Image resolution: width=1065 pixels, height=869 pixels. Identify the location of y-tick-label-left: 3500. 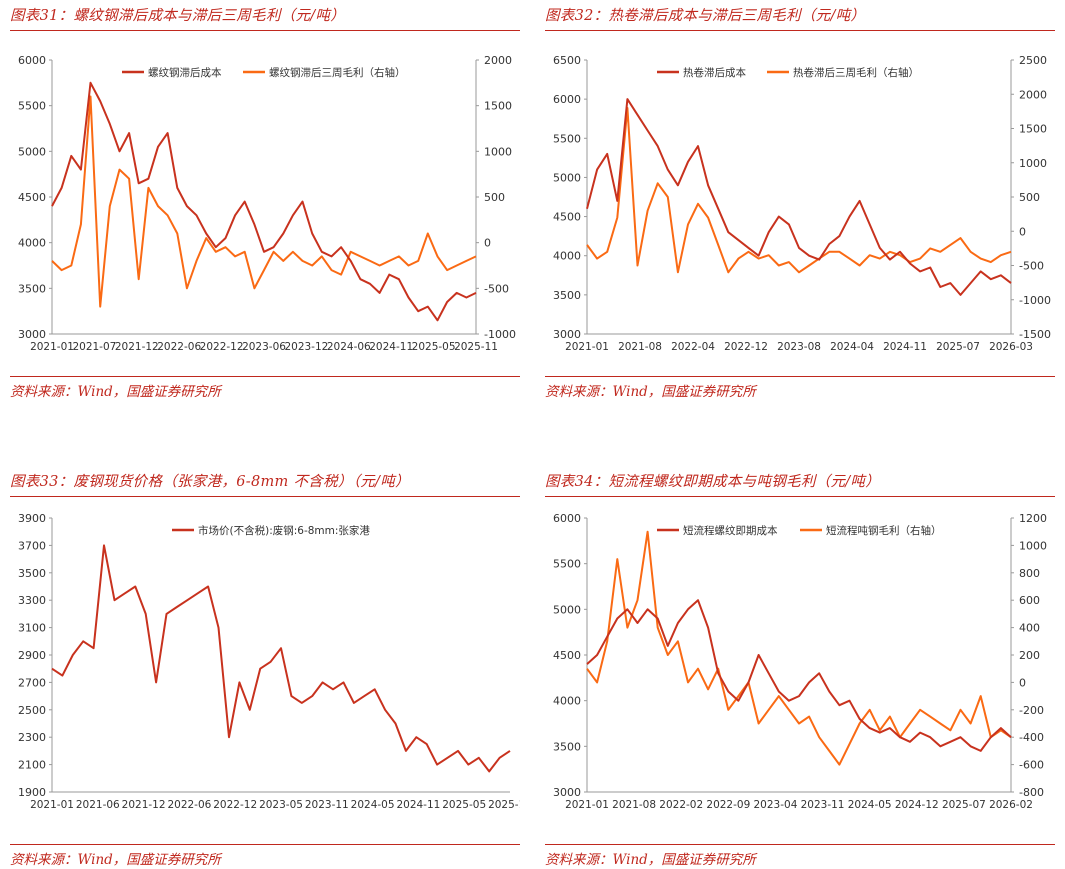
(567, 746).